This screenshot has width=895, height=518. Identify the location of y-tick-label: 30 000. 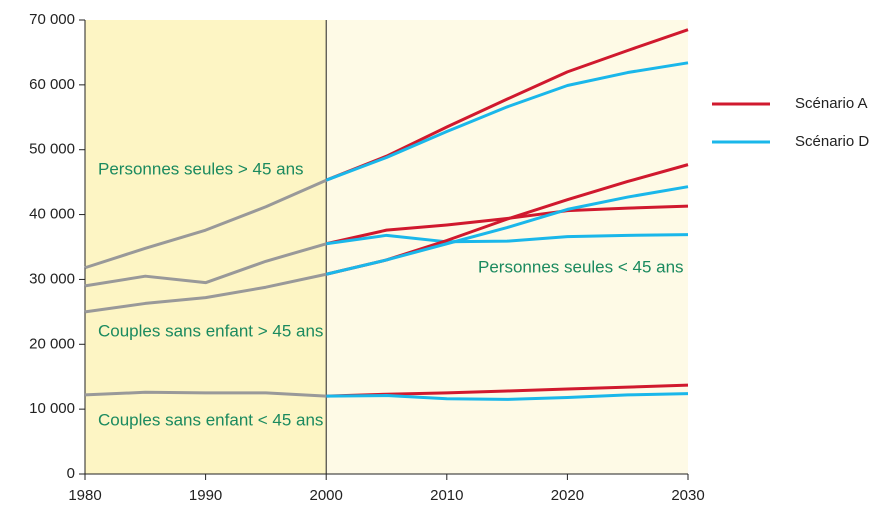
(52, 278).